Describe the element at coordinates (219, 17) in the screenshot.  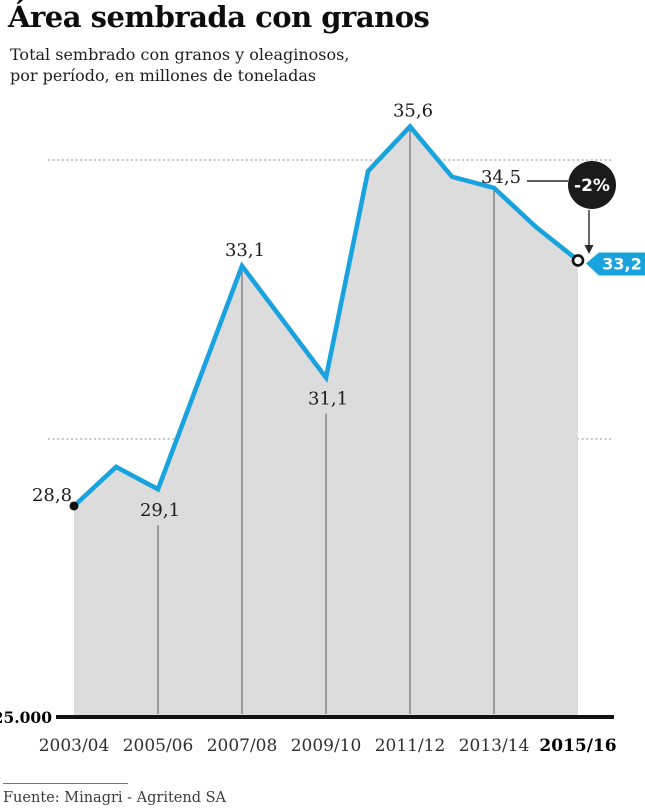
I see `page-title: Área sembrada con granos` at that location.